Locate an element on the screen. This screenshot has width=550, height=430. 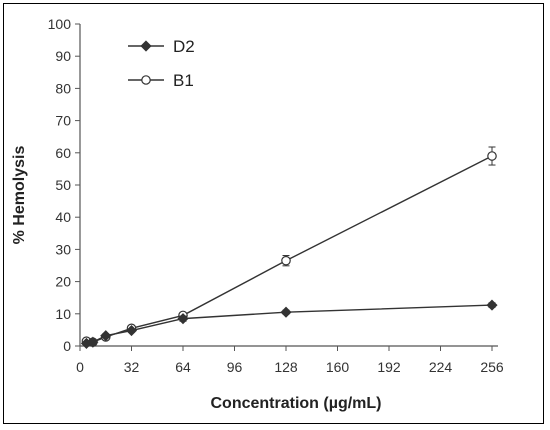
x-tick-label: 256 is located at coordinates (492, 367).